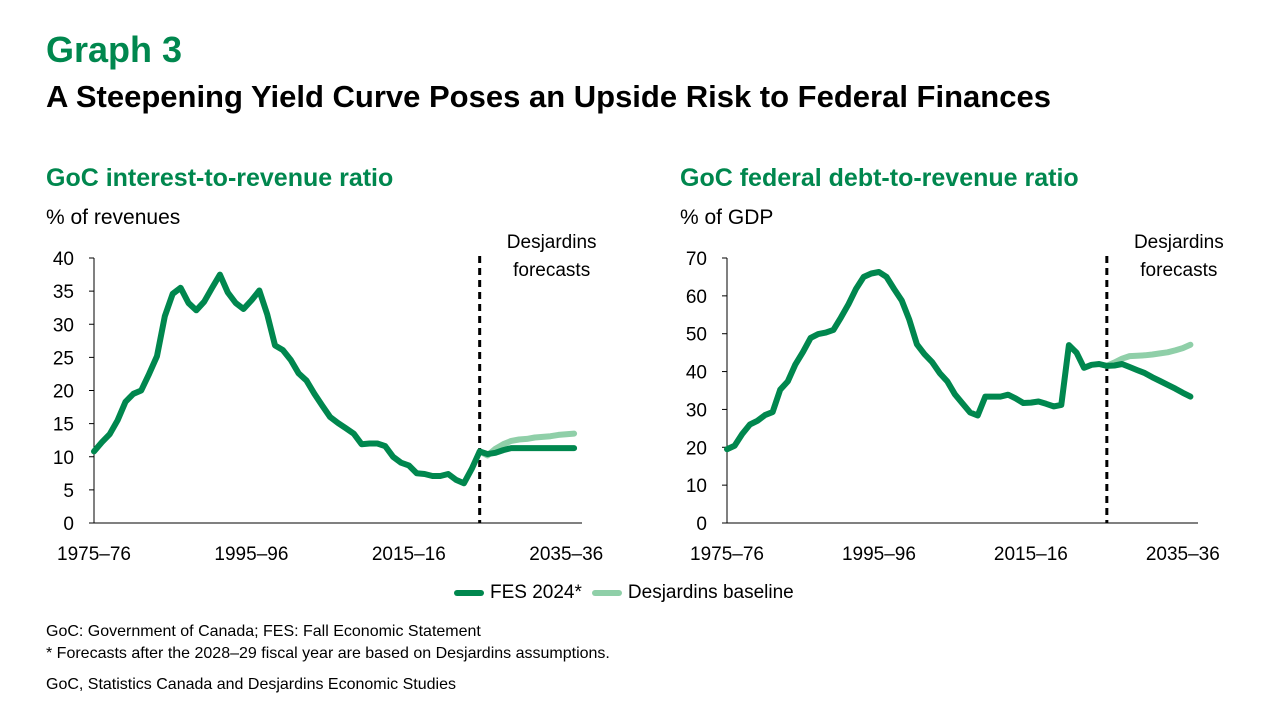 Image resolution: width=1280 pixels, height=720 pixels. I want to click on y-tick-label: 15, so click(63, 425).